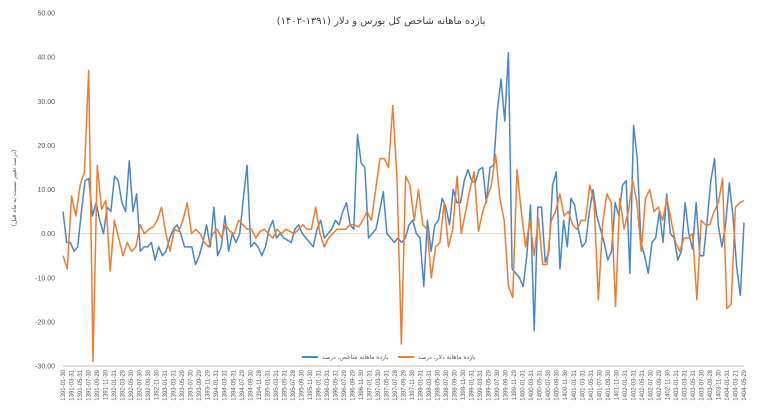  What do you see at coordinates (541, 384) in the screenshot?
I see `x-tick-label: 1400-05-31` at bounding box center [541, 384].